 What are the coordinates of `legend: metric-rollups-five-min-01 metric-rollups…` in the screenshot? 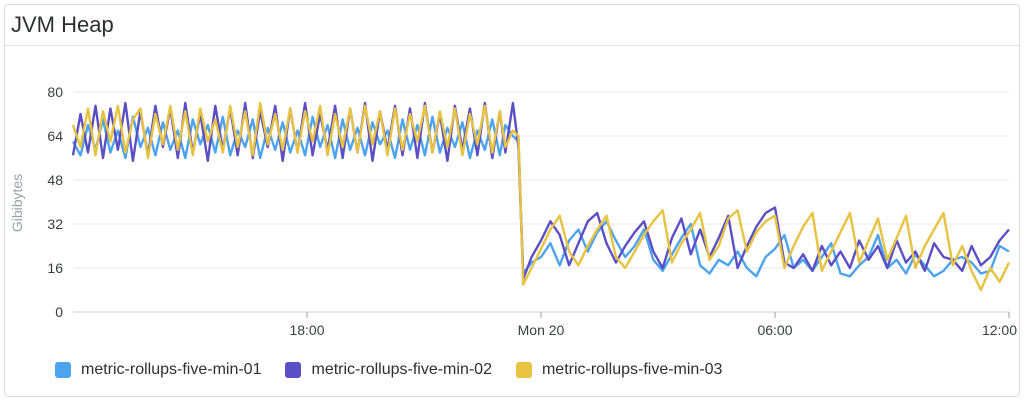 It's located at (400, 370).